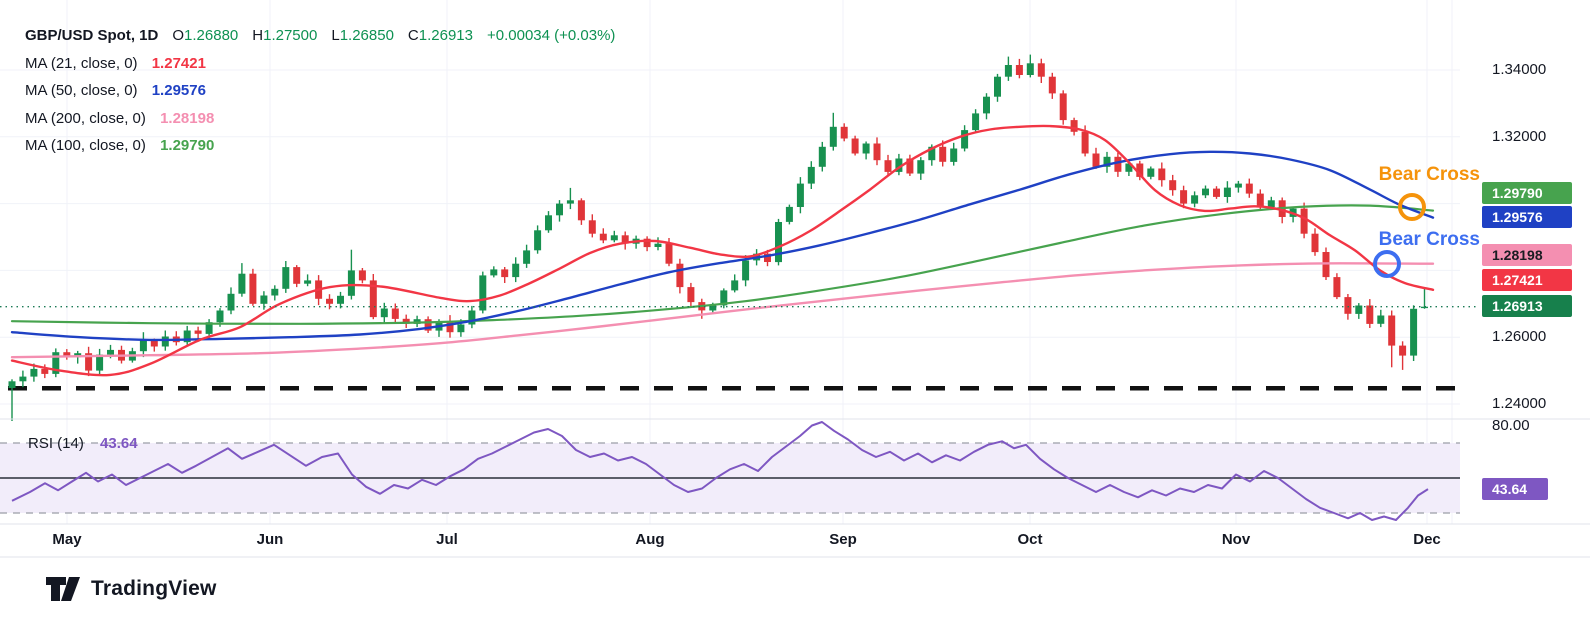 The width and height of the screenshot is (1590, 620). Describe the element at coordinates (92, 35) in the screenshot. I see `symbol-title: GBP/USD Spot, 1D` at that location.